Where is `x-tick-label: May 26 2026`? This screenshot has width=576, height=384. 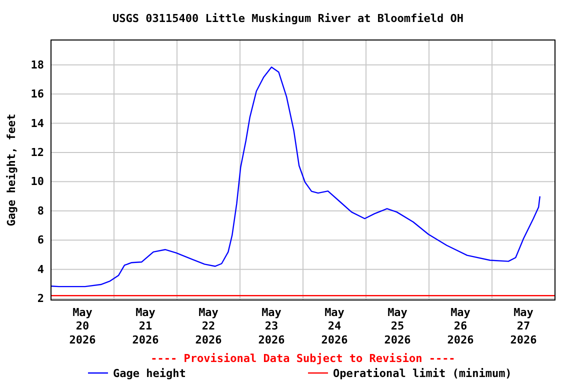 x-tick-label: May 26 2026 is located at coordinates (460, 326).